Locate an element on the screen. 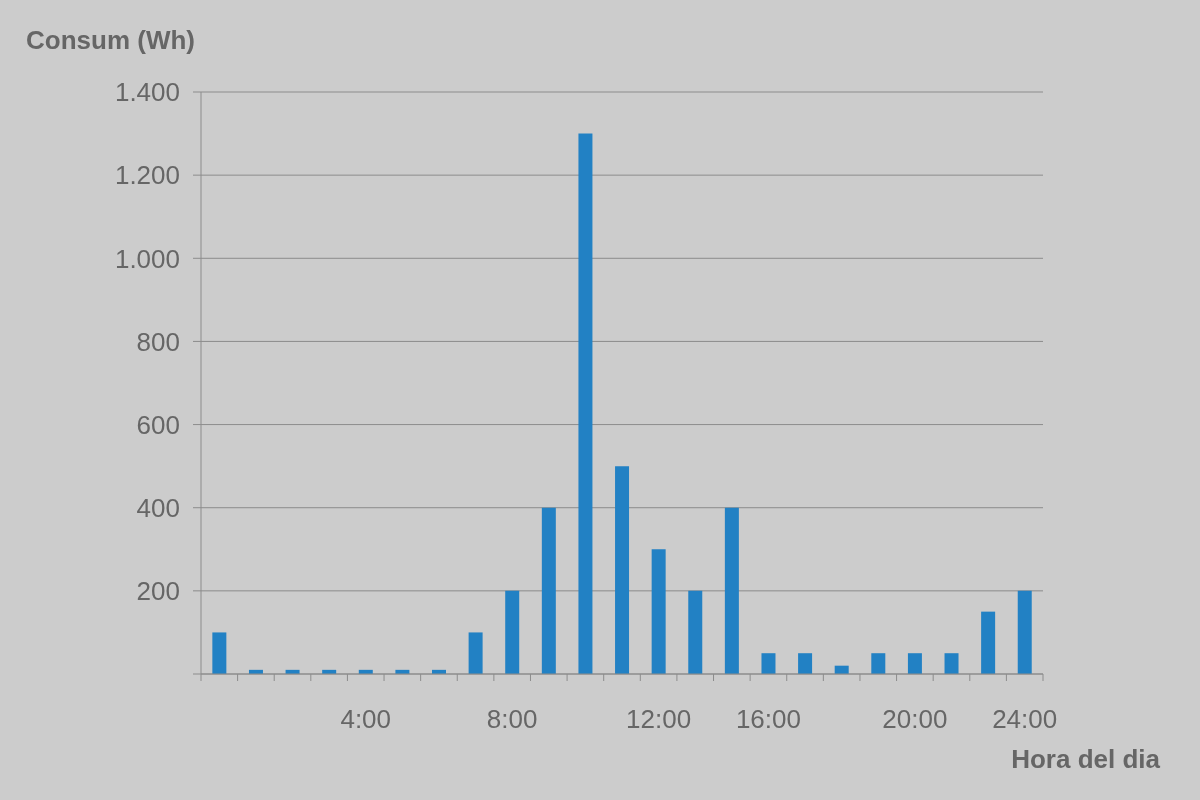  y-tick-label: 600 is located at coordinates (158, 424).